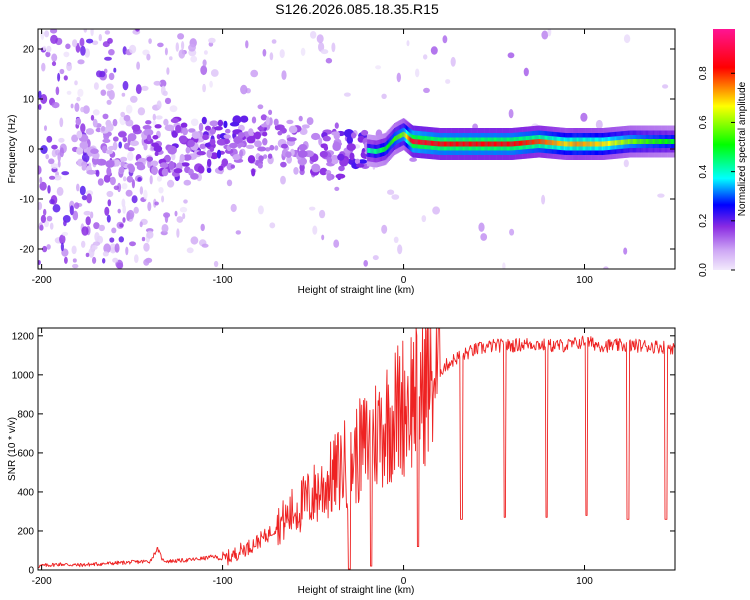 The height and width of the screenshot is (600, 750). Describe the element at coordinates (404, 581) in the screenshot. I see `snr-x-tick-label: 0` at that location.